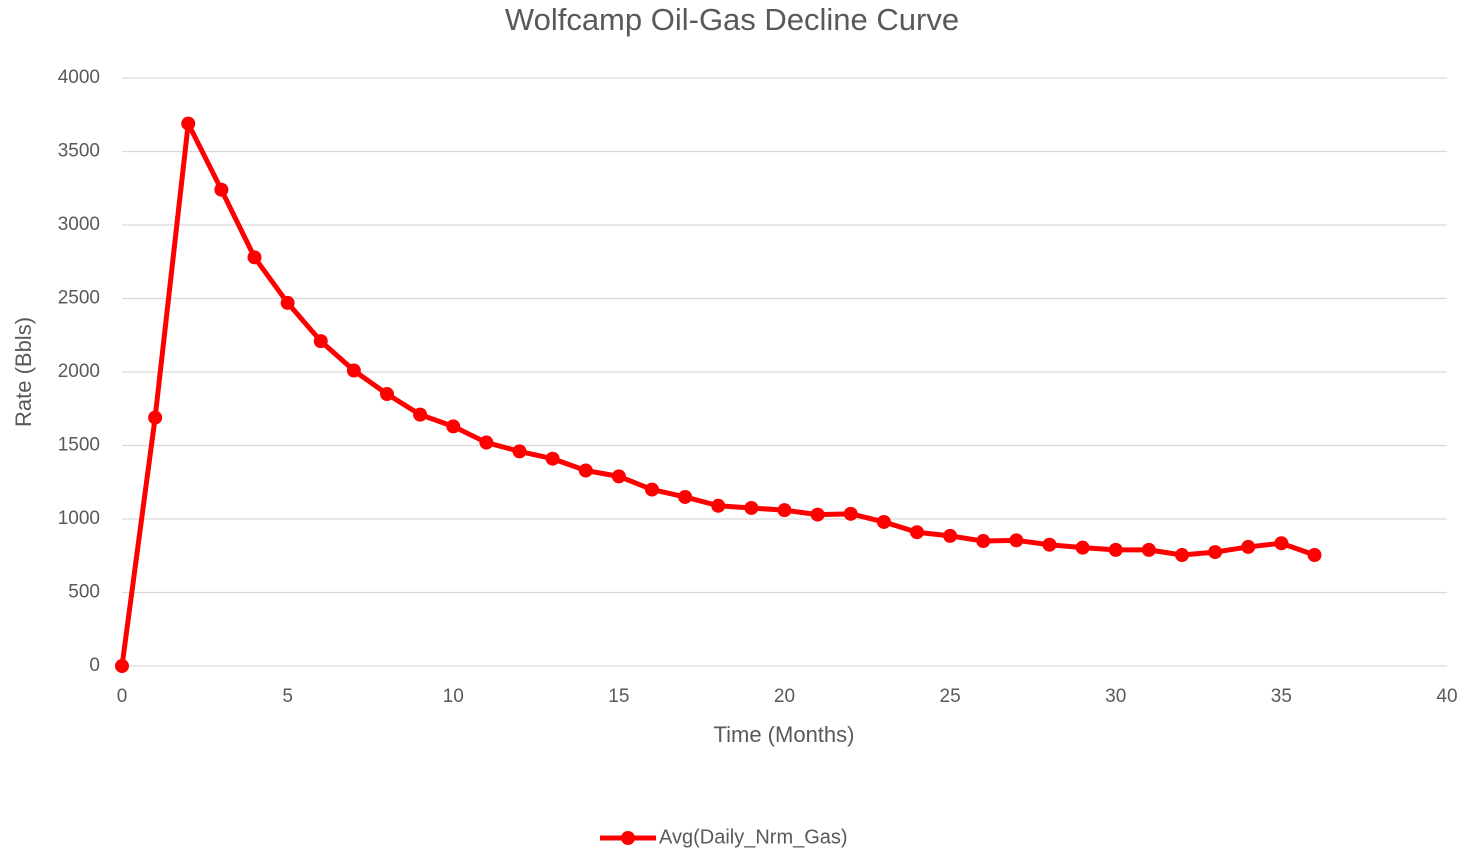 The width and height of the screenshot is (1466, 852). Describe the element at coordinates (84, 592) in the screenshot. I see `y-tick-label: 500` at that location.